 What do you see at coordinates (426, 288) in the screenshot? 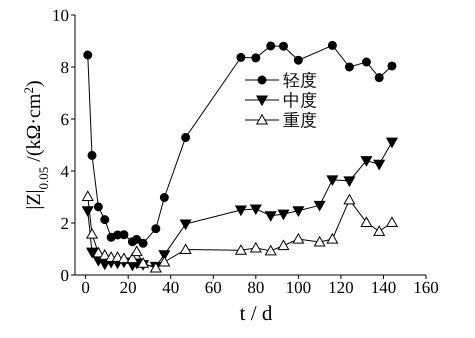
I see `x-tick-label: 160` at bounding box center [426, 288].